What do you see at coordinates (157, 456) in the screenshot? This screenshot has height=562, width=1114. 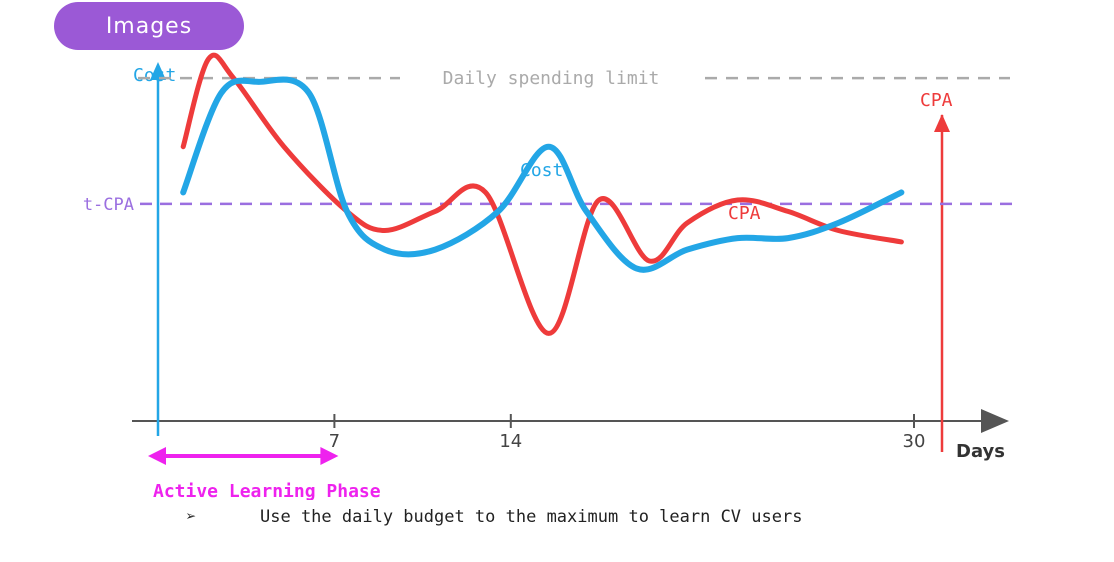 I see `phase-arrowhead-left` at bounding box center [157, 456].